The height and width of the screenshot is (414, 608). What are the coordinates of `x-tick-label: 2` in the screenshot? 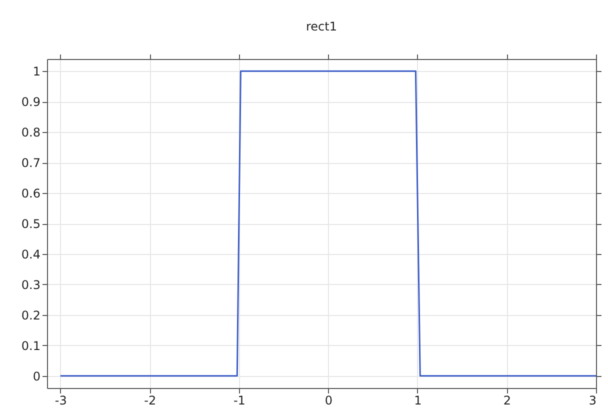 It's located at (507, 401).